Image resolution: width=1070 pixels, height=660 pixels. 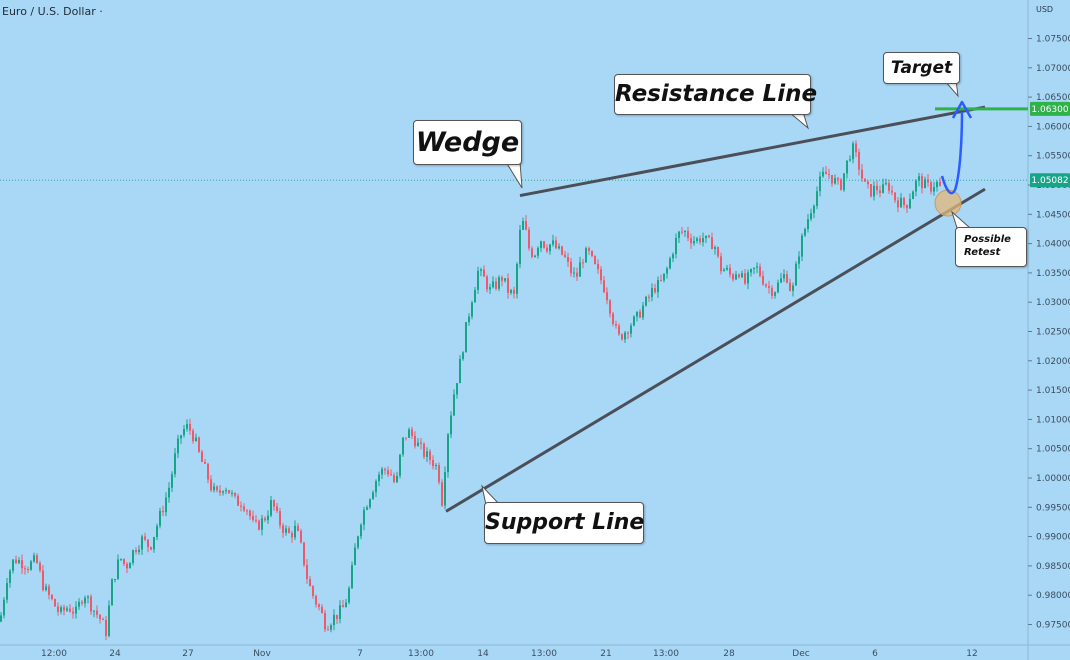 I want to click on y-tick-label: 1.06500, so click(x=1053, y=98).